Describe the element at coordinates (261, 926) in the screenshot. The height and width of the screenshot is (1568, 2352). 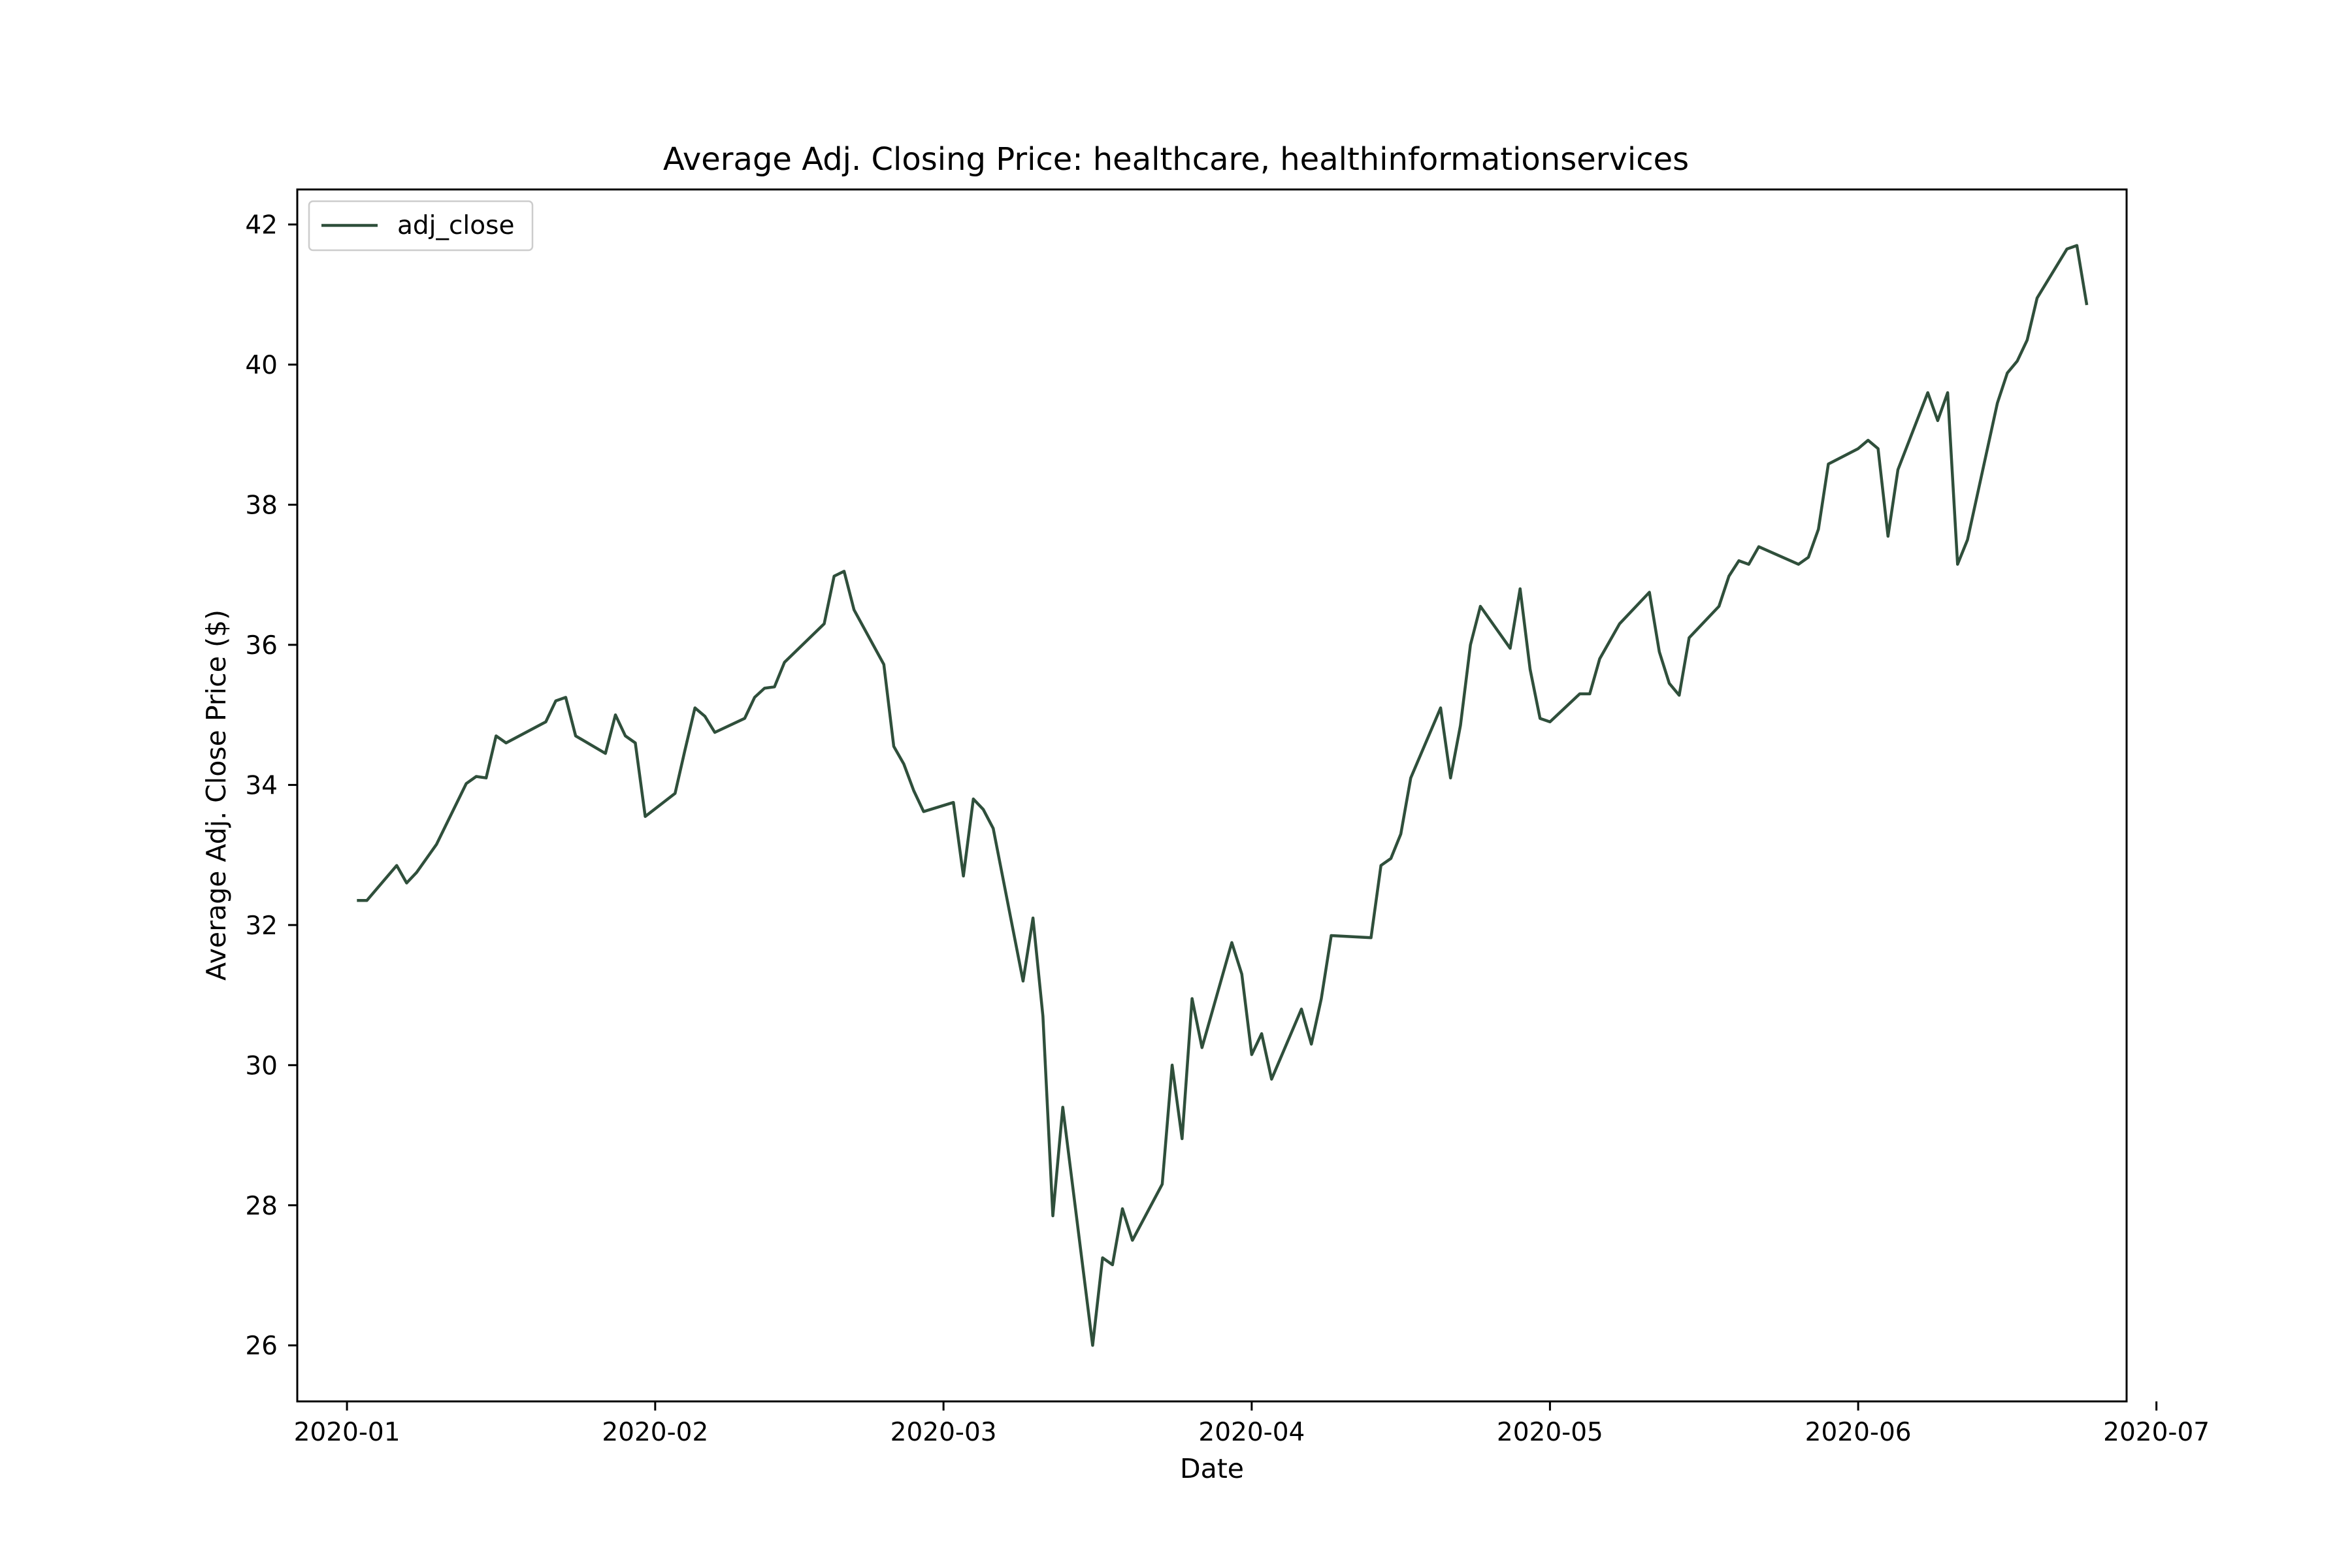
I see `y-tick-label: 32` at that location.